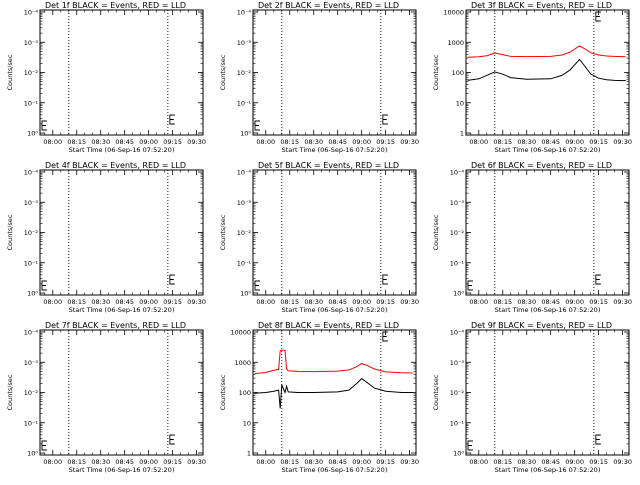 This screenshot has width=640, height=485. What do you see at coordinates (333, 393) in the screenshot?
I see `series-line-events-black` at bounding box center [333, 393].